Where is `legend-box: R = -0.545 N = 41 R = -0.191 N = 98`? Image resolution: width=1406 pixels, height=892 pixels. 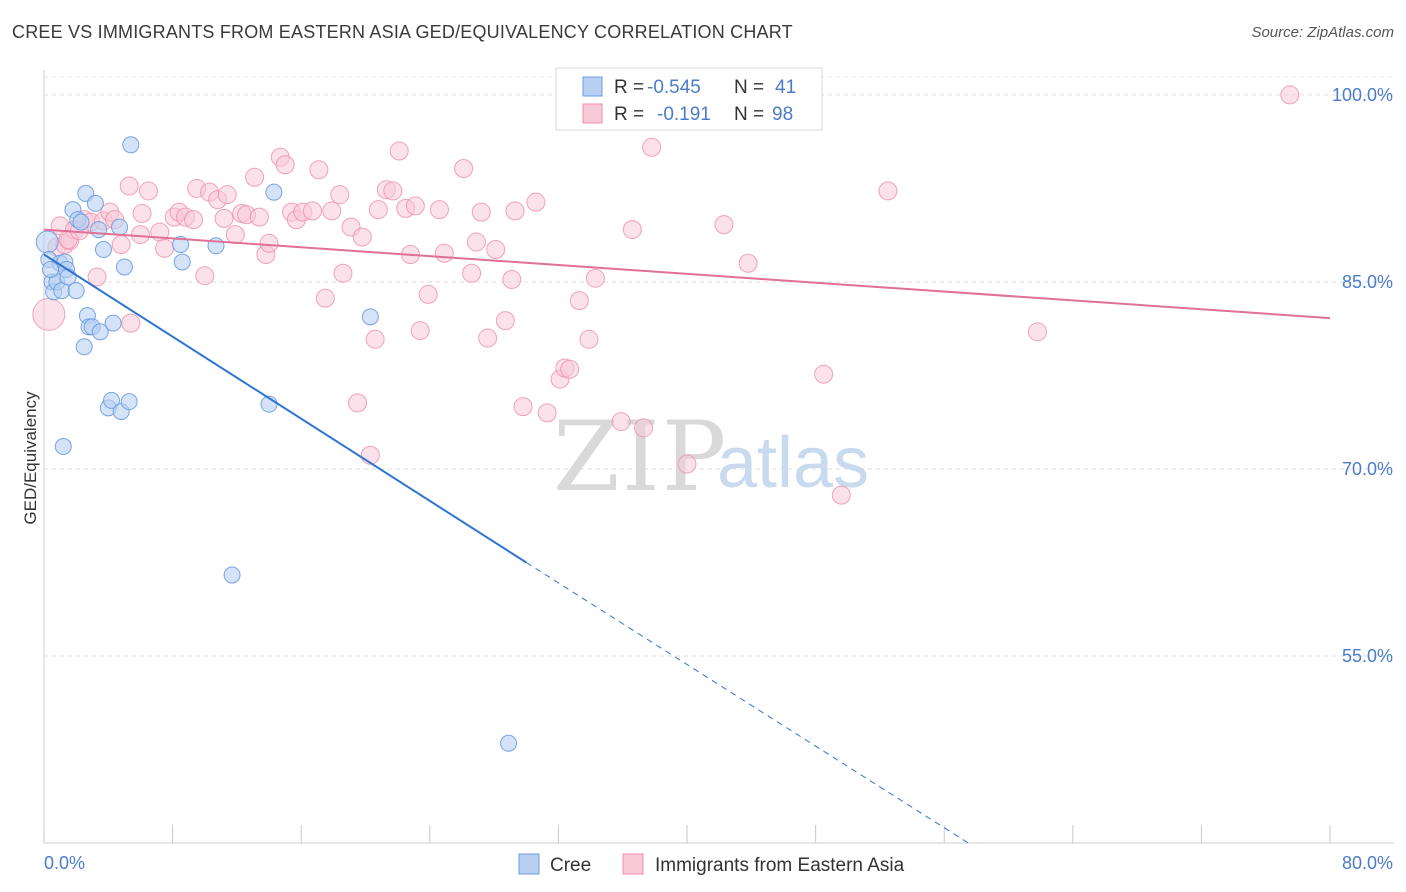 legend-box: R = -0.545 N = 41 R = -0.191 N = 98 is located at coordinates (689, 99).